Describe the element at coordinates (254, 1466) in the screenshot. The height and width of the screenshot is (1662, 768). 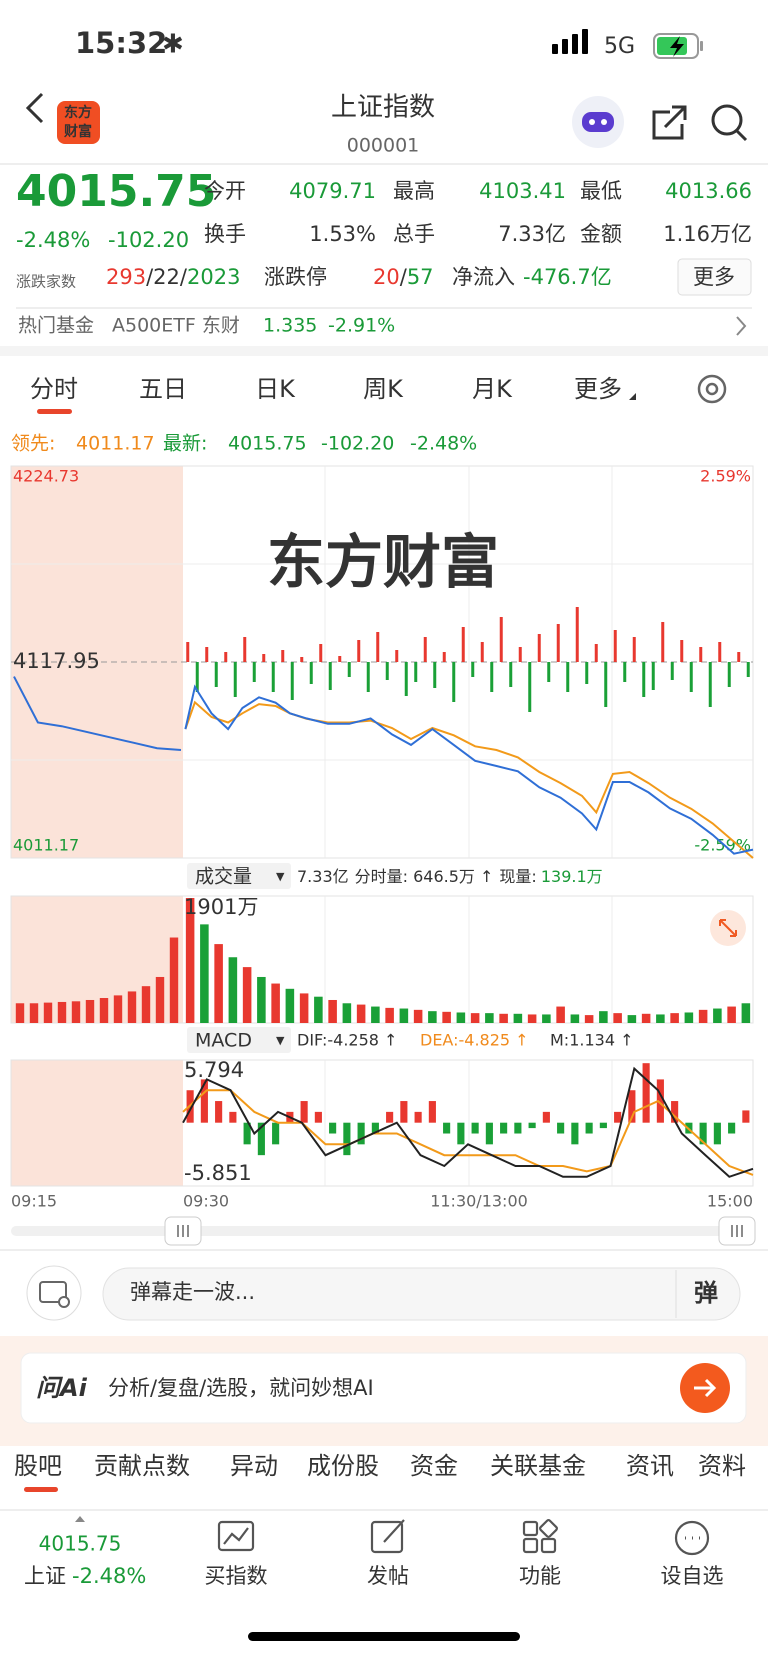
I see `sub-tab: 异动` at that location.